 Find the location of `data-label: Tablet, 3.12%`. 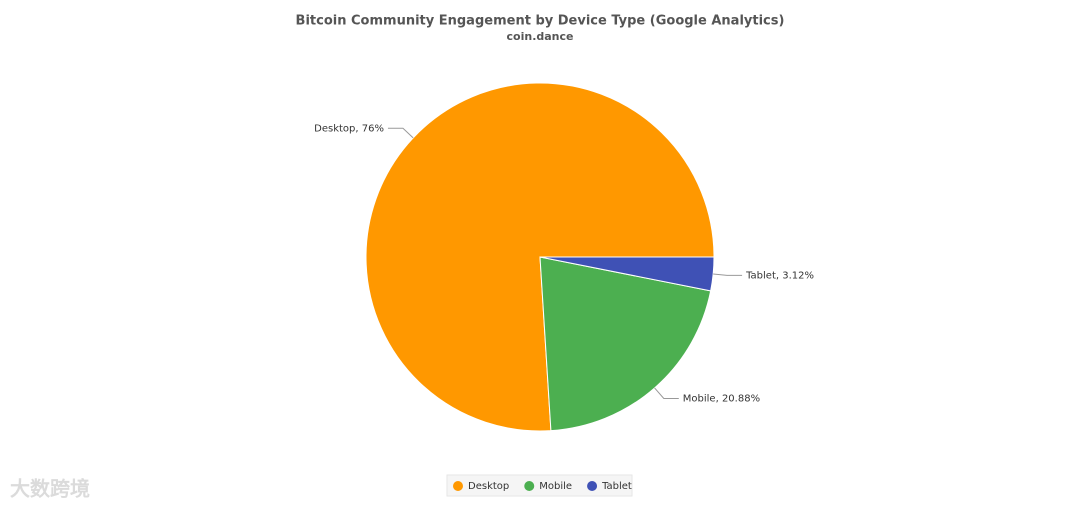

data-label: Tablet, 3.12% is located at coordinates (779, 275).